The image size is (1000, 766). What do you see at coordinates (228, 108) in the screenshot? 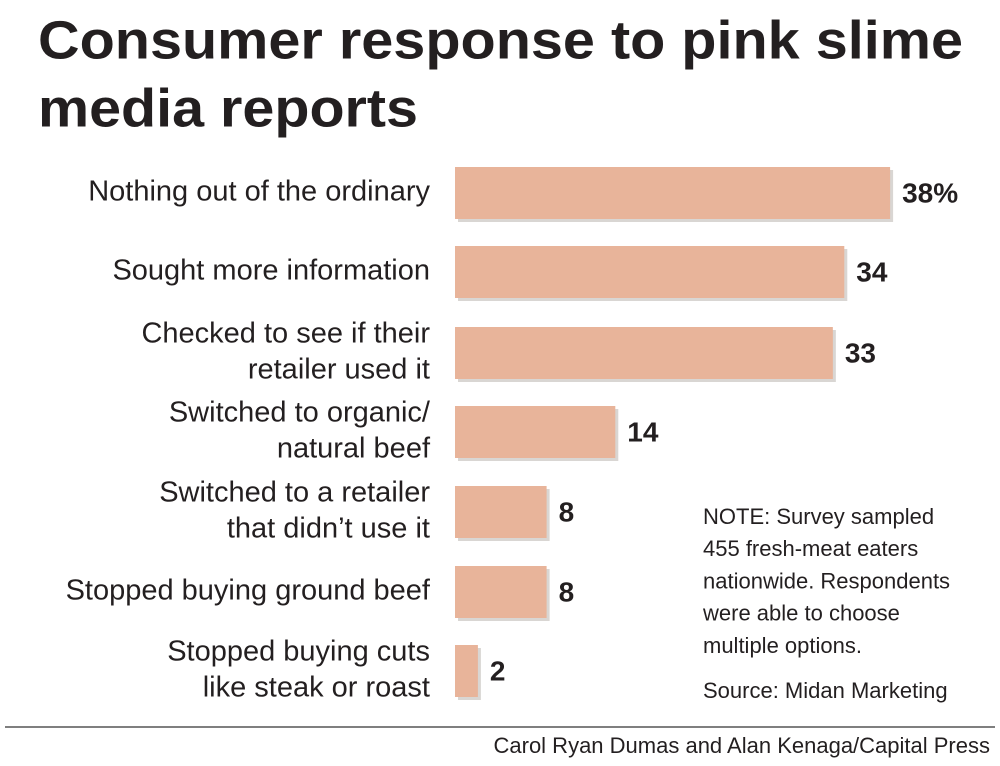
I see `chart-title: media reports` at bounding box center [228, 108].